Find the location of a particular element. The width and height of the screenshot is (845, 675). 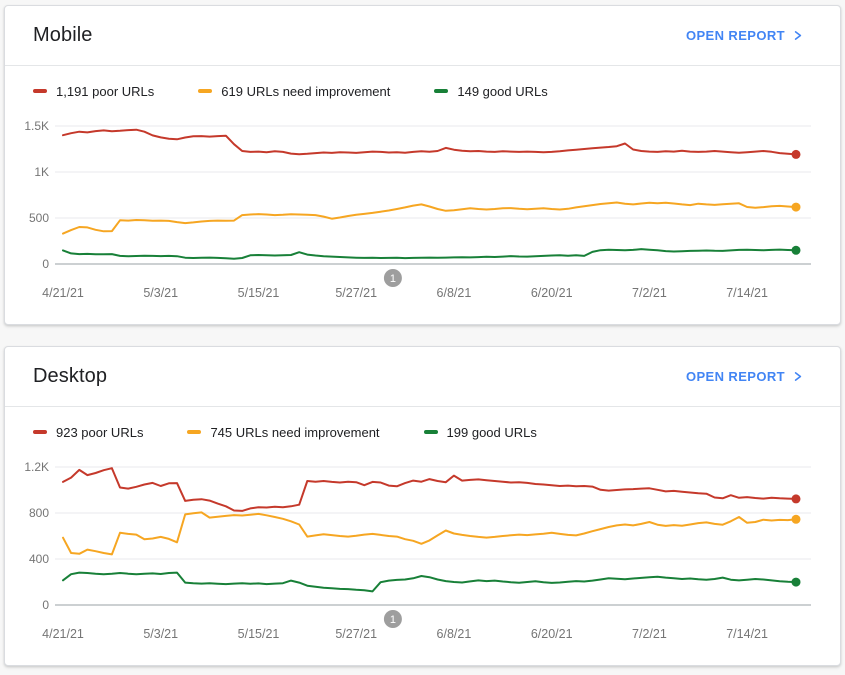

y-axis-tick-label: 1.5K is located at coordinates (36, 126).